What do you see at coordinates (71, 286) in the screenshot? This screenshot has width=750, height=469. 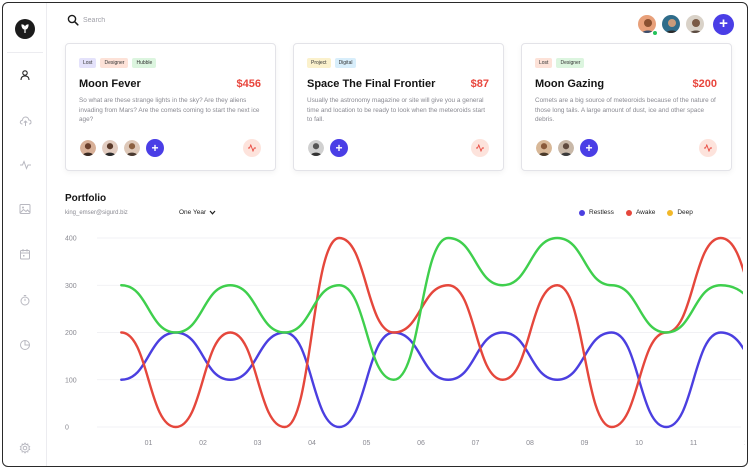 I see `y-tick-label: 300` at bounding box center [71, 286].